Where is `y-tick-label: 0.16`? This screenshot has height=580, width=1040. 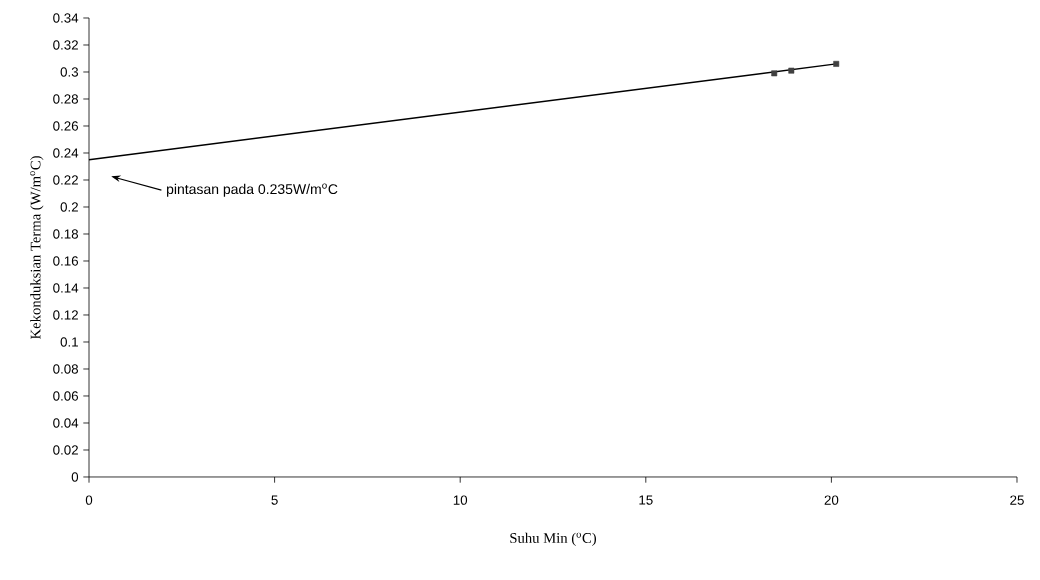
y-tick-label: 0.16 is located at coordinates (66, 261).